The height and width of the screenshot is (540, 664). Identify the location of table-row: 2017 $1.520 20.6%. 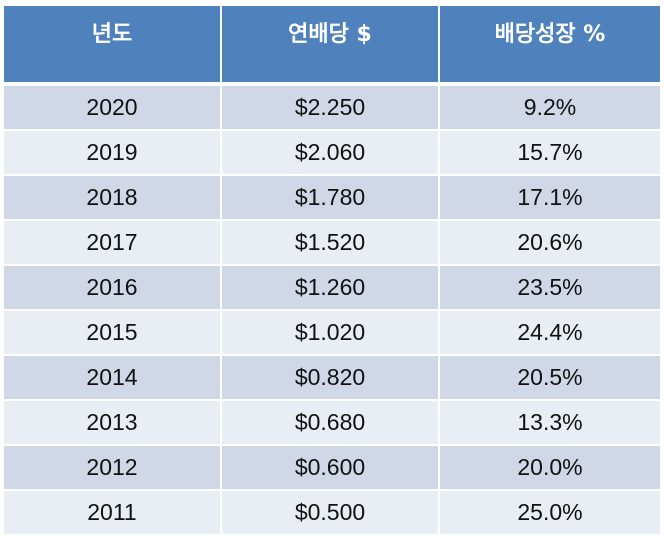
(332, 243).